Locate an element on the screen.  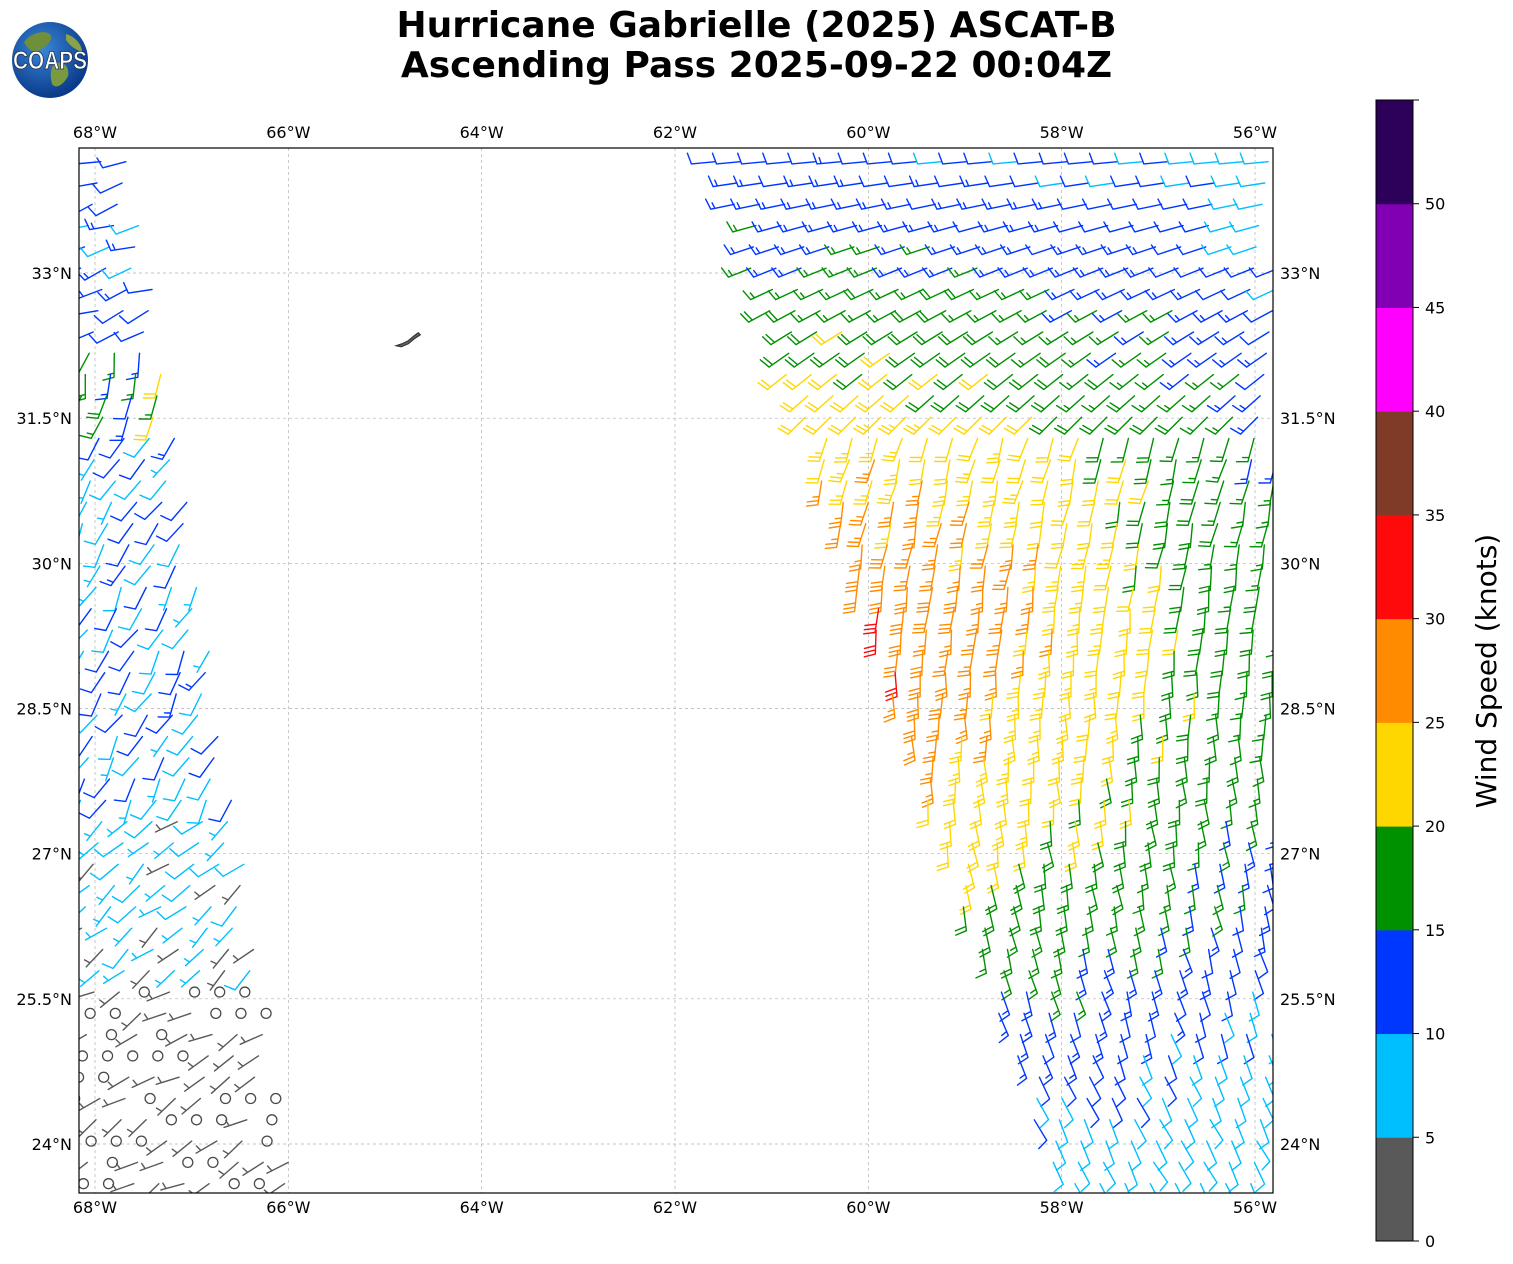
lon-tick-label: 58°W is located at coordinates (1062, 132).